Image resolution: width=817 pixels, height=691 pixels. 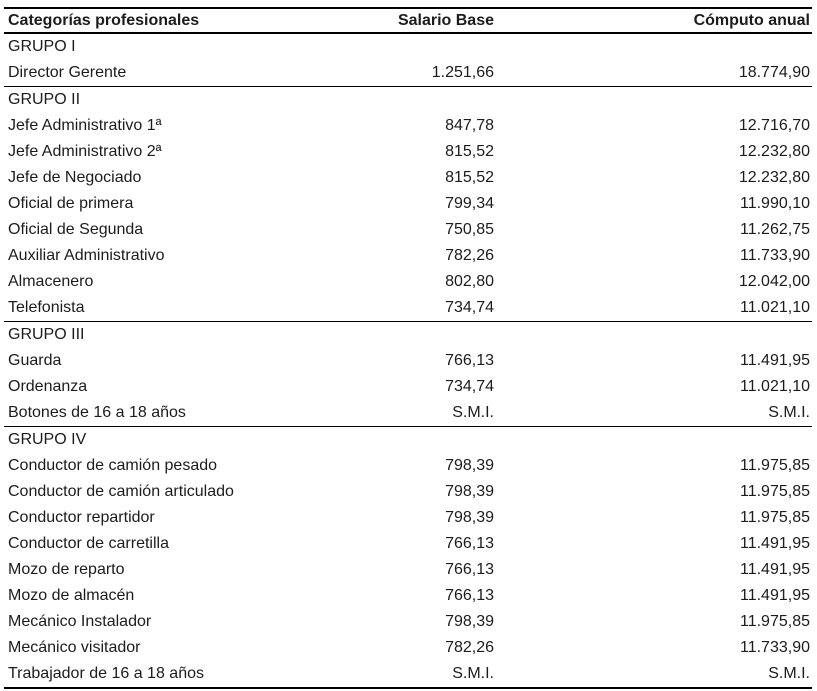 What do you see at coordinates (421, 73) in the screenshot?
I see `salario-base-cell: 1.251,66` at bounding box center [421, 73].